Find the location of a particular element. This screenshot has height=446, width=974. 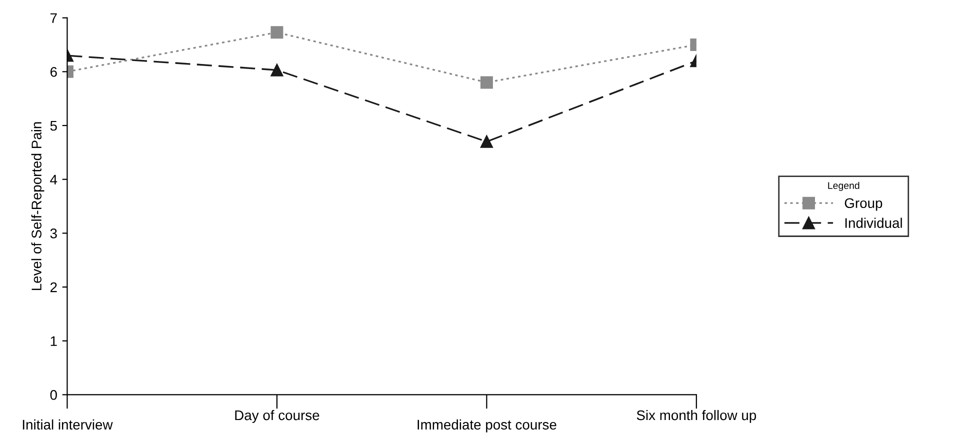

y-tick-label: 6 is located at coordinates (53, 72).